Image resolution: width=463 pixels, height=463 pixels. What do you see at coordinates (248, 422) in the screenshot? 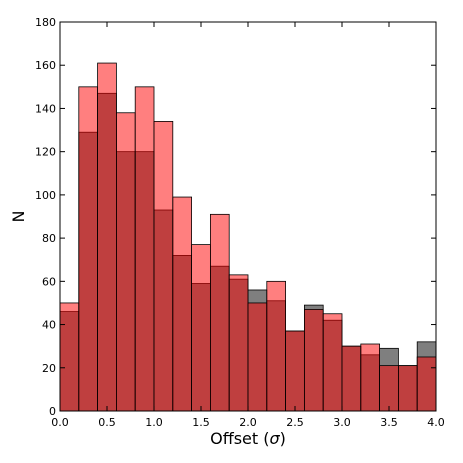
I see `x-tick-label: 2.0` at bounding box center [248, 422].